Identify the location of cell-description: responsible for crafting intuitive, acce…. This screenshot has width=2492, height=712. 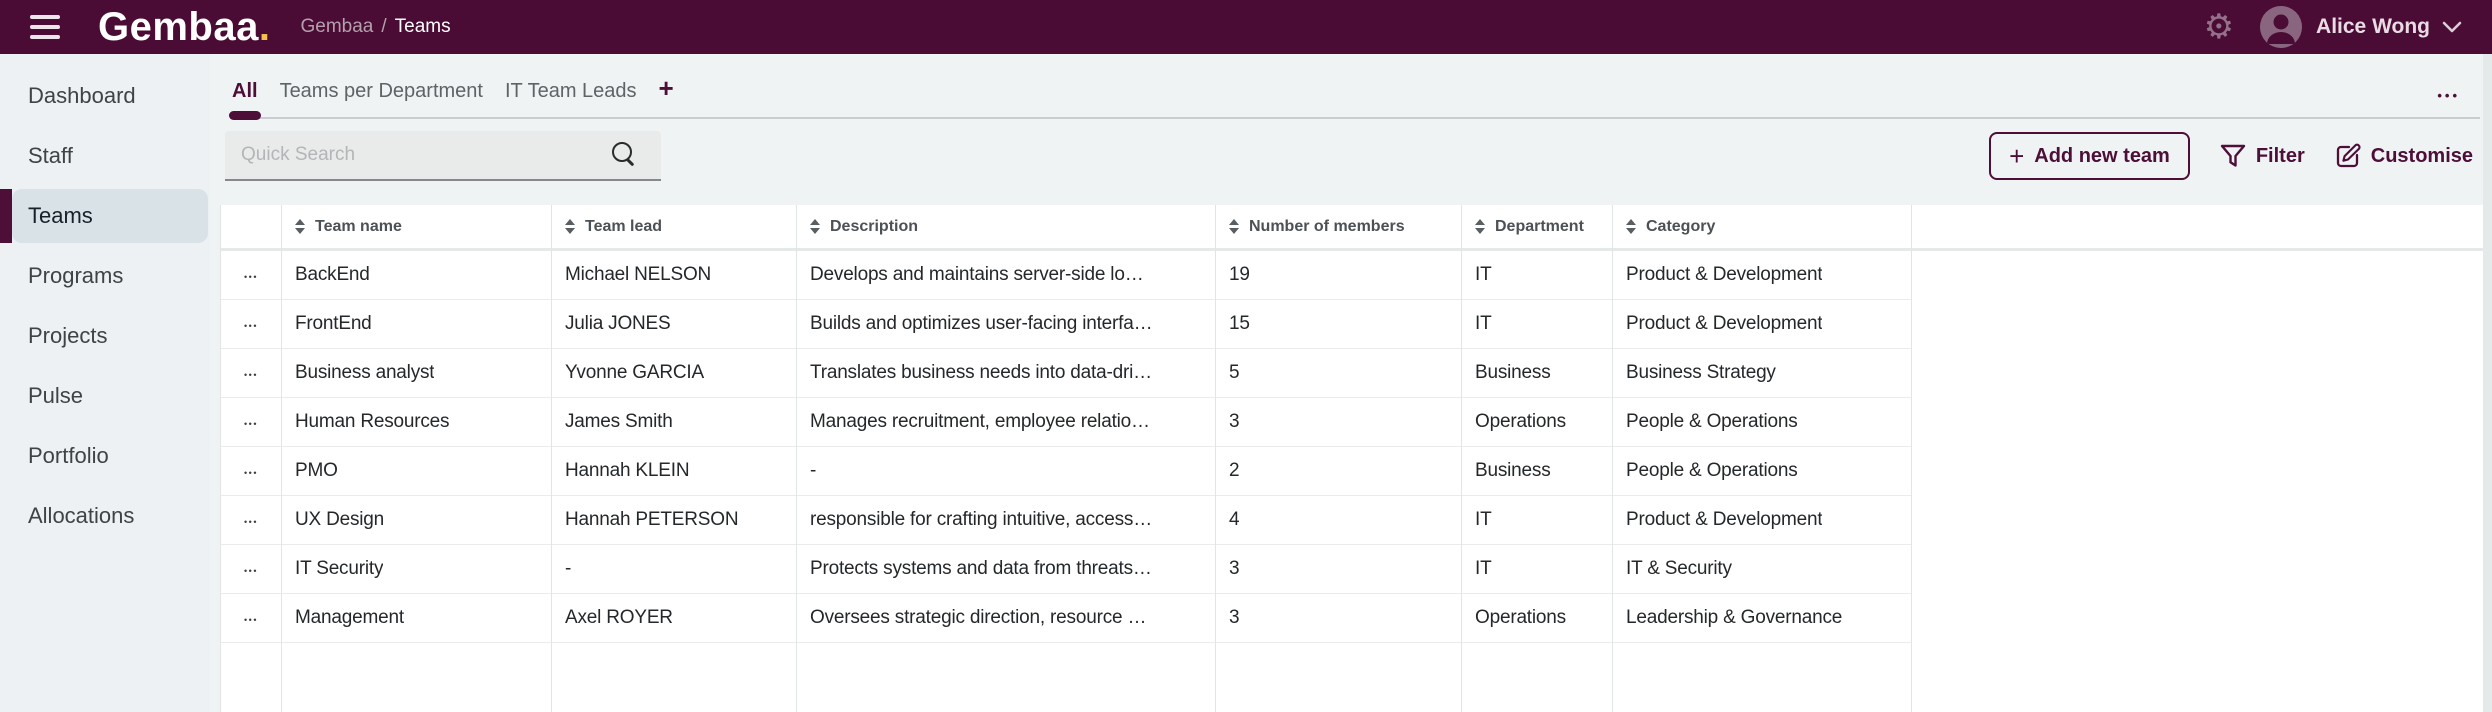
(981, 519).